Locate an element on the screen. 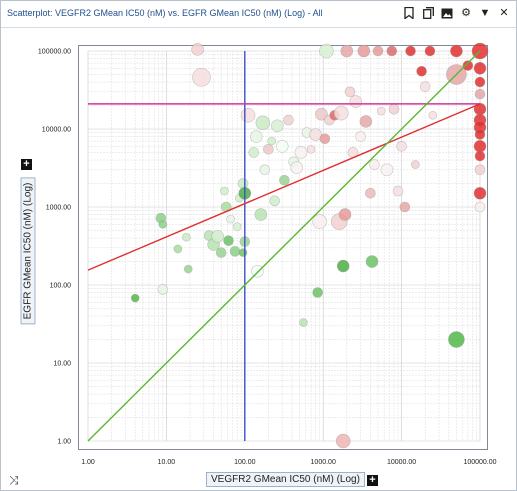 The height and width of the screenshot is (491, 517). y-tick-label: 10.00 is located at coordinates (62, 364).